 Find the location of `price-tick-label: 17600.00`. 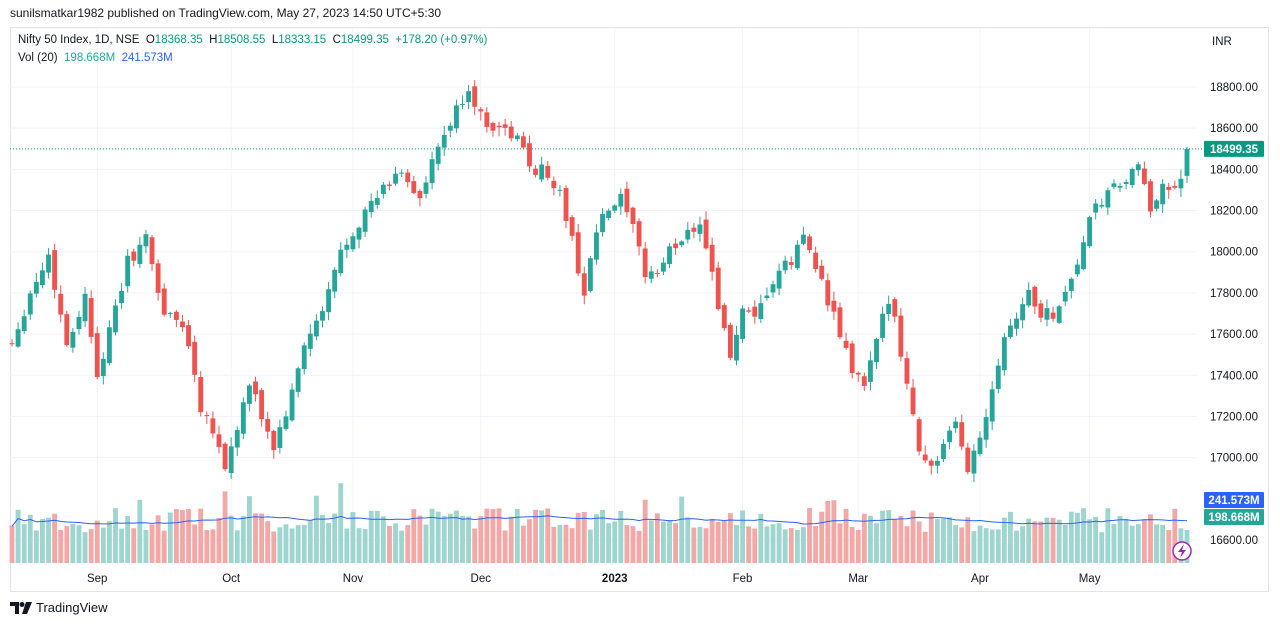

price-tick-label: 17600.00 is located at coordinates (1234, 335).